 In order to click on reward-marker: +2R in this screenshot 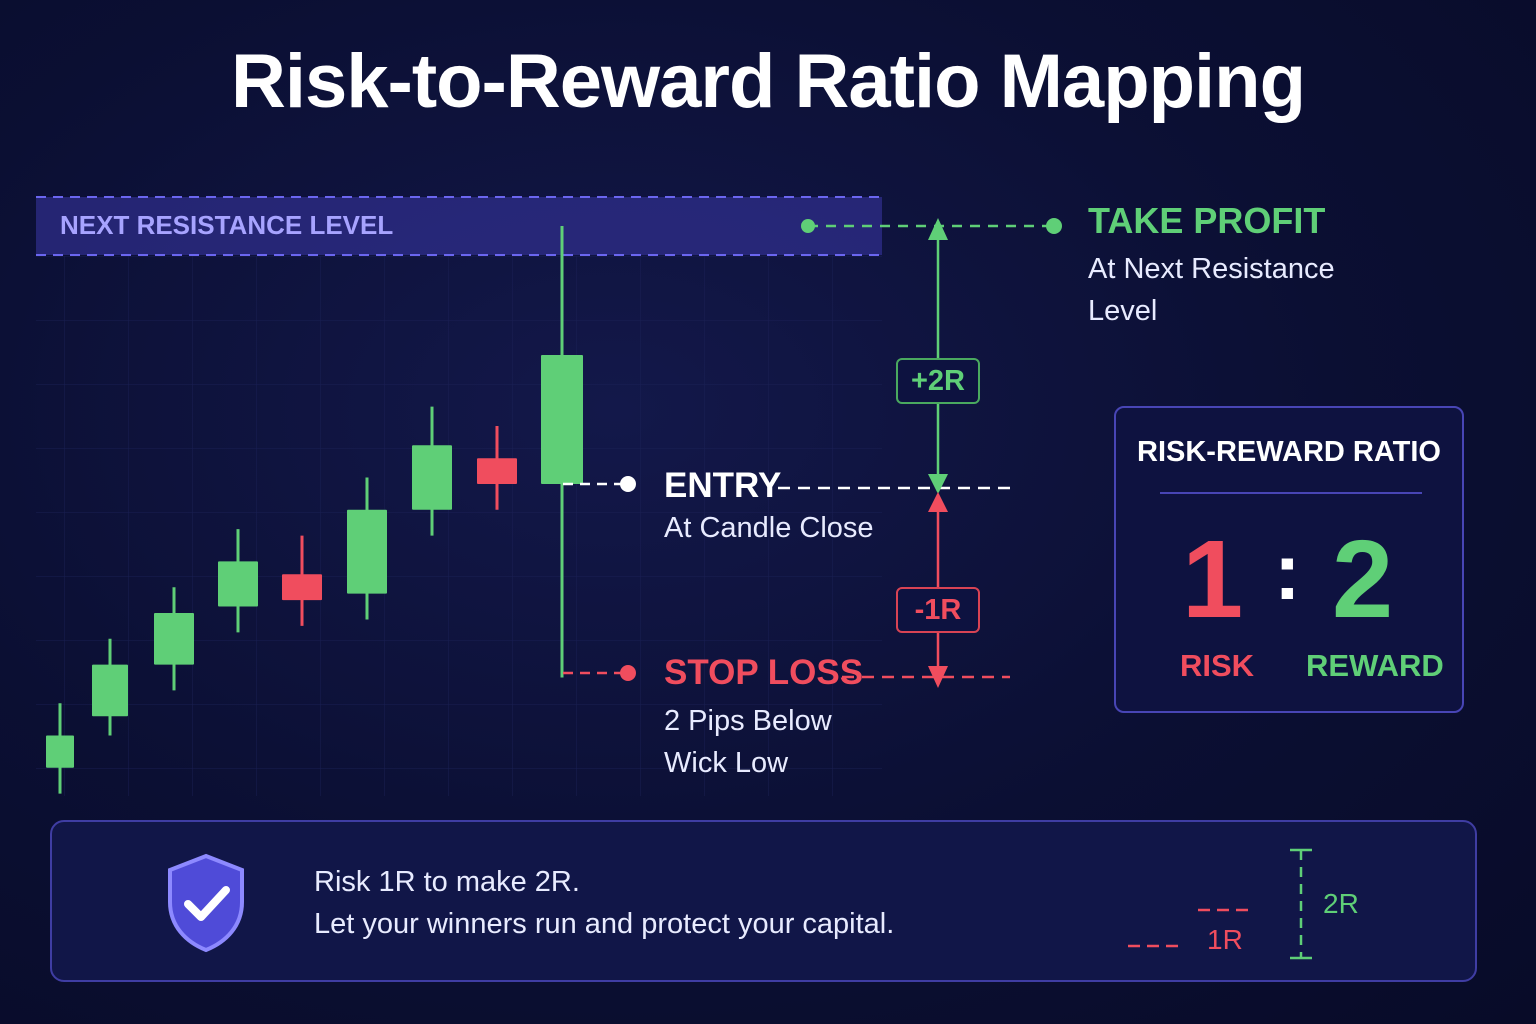, I will do `click(938, 381)`.